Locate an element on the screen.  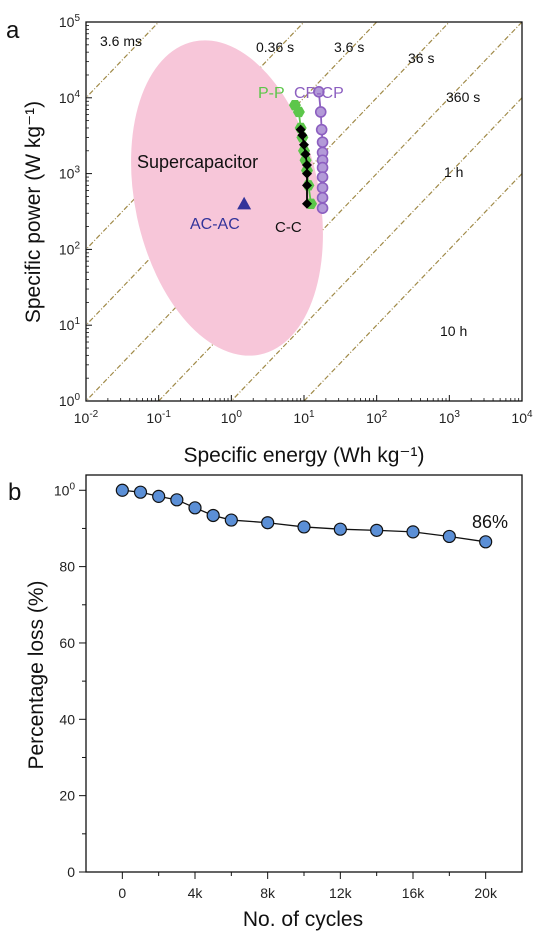
y-tick-label: 0 is located at coordinates (71, 872).